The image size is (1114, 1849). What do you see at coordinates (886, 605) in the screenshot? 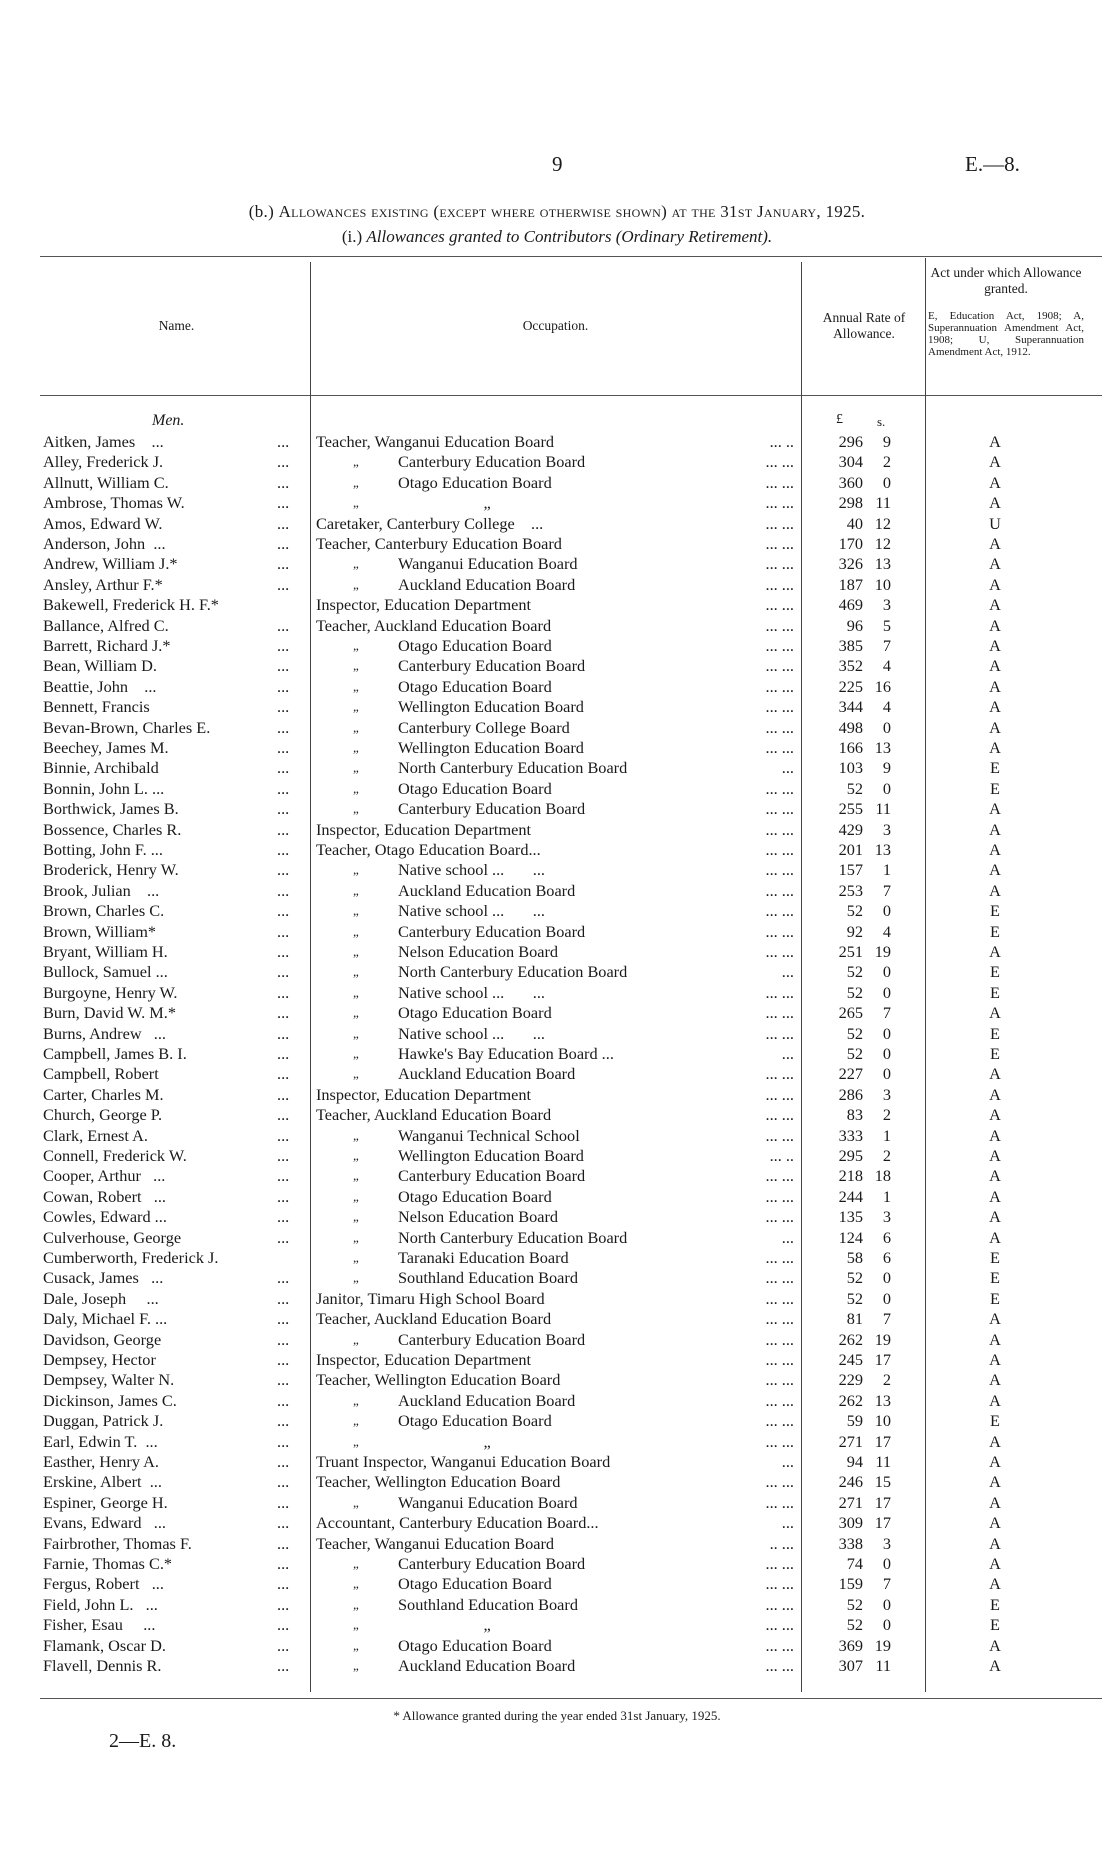
I see `row-shillings: 3` at bounding box center [886, 605].